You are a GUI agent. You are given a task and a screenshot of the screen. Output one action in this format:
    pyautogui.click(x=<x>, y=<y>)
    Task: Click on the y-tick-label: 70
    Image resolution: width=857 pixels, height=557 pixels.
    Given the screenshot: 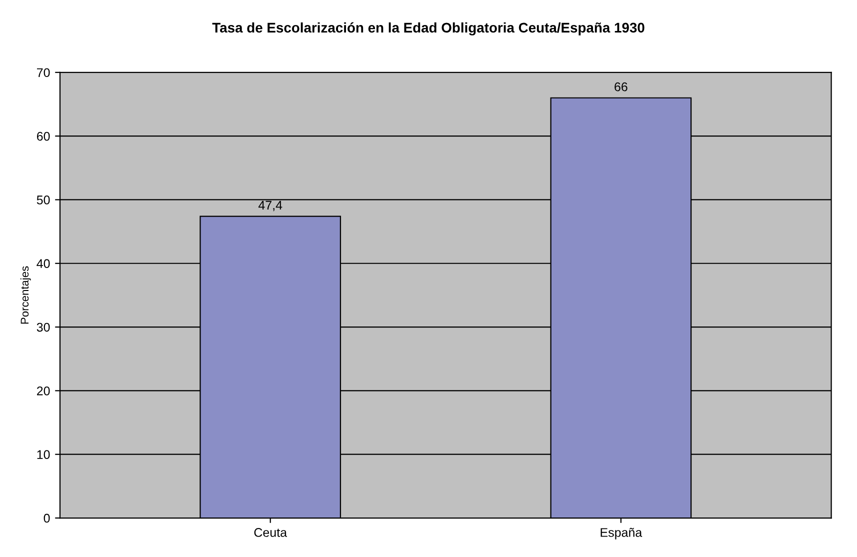 What is the action you would take?
    pyautogui.click(x=43, y=73)
    